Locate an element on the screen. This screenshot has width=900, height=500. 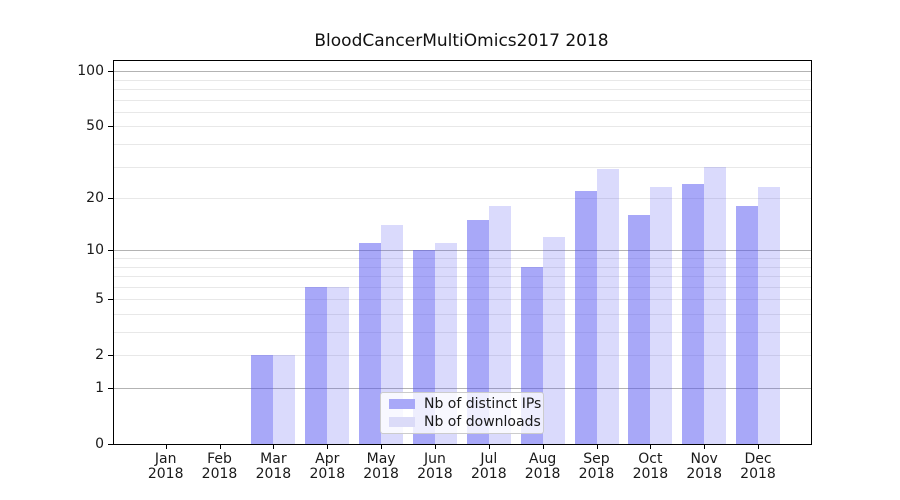
x-tick-label-apr: Apr 2018 is located at coordinates (327, 467).